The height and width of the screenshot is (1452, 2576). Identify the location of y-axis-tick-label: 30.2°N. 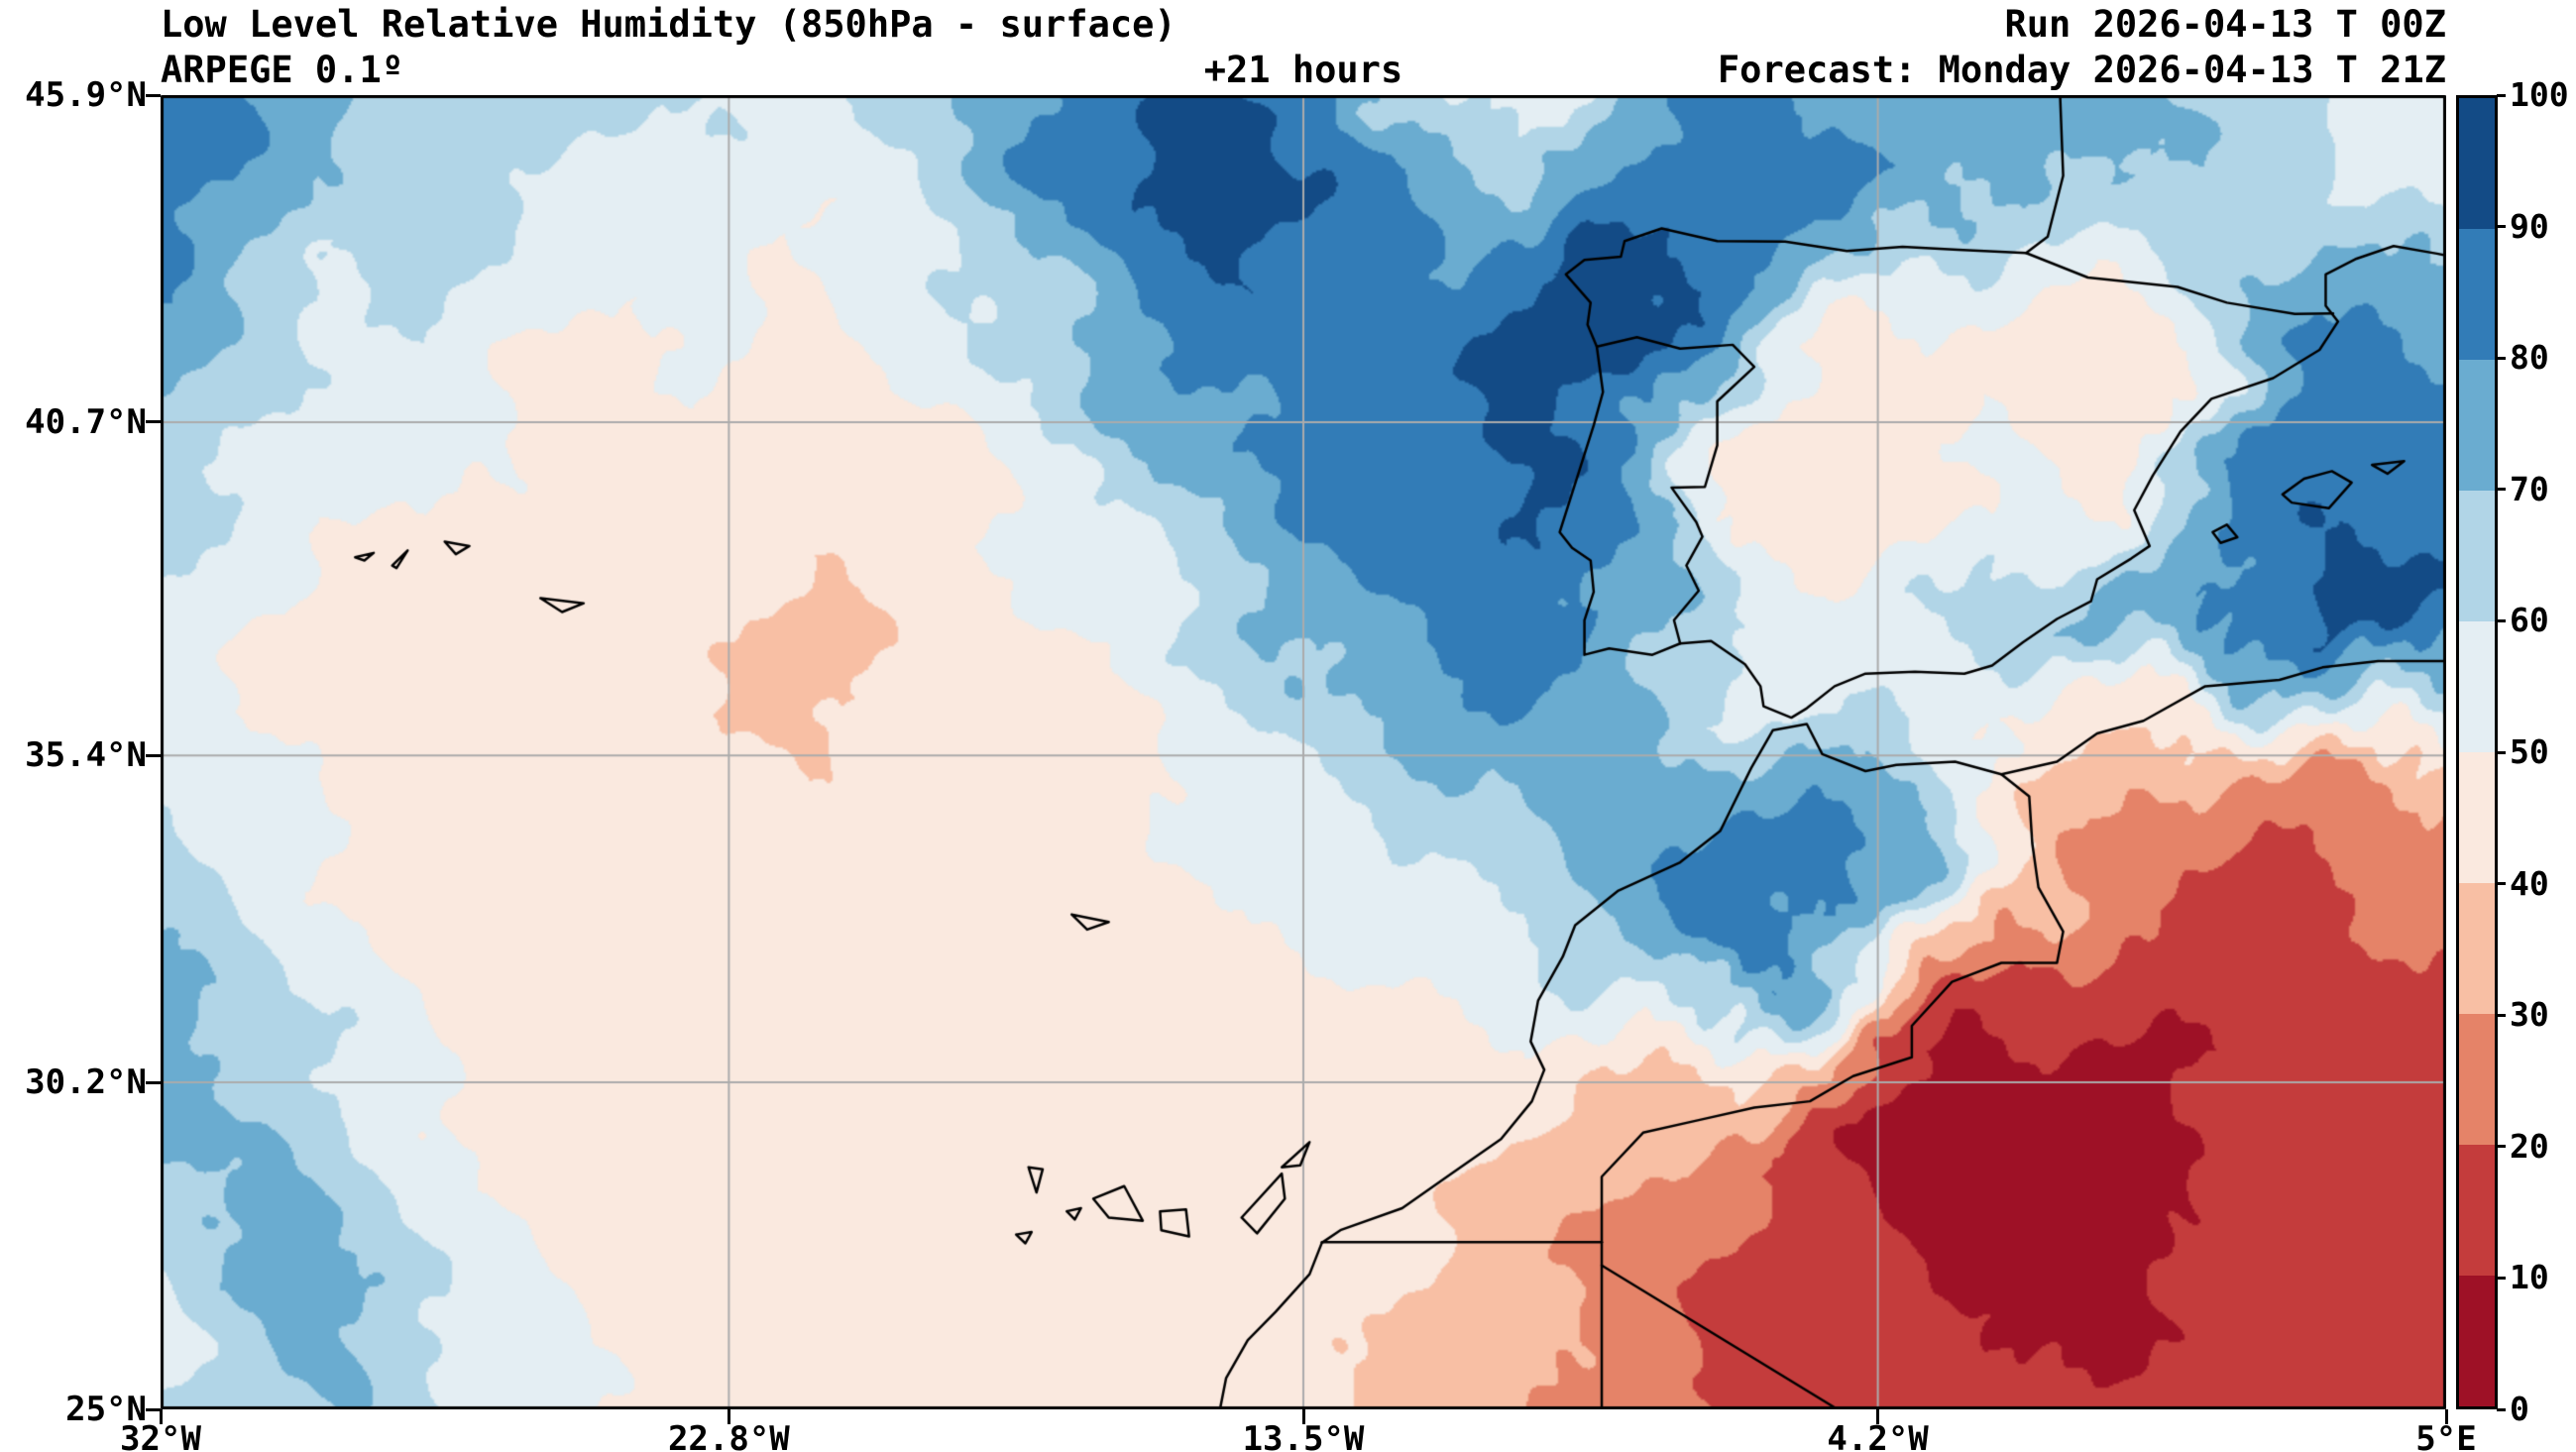
(86, 1082).